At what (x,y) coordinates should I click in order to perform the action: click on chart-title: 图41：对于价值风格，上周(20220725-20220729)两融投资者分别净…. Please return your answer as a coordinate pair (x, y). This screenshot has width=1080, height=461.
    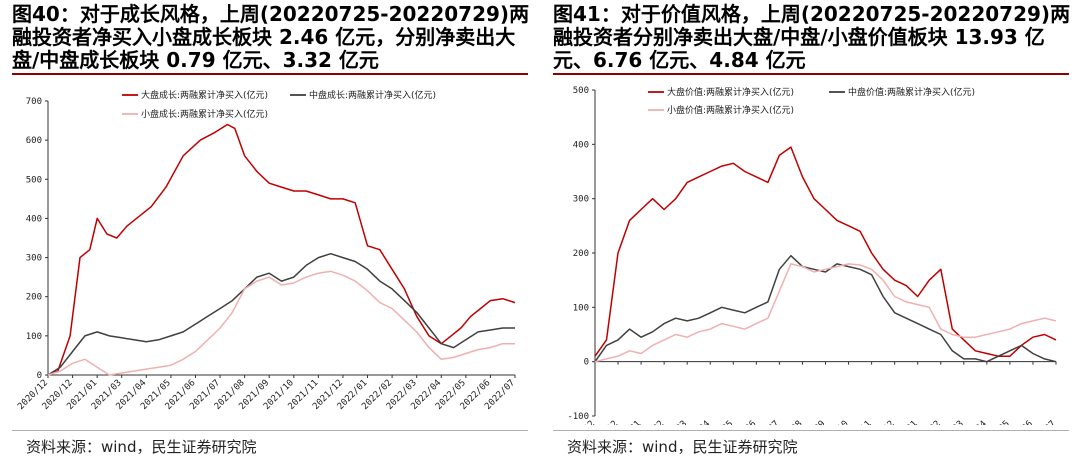
    Looking at the image, I should click on (812, 37).